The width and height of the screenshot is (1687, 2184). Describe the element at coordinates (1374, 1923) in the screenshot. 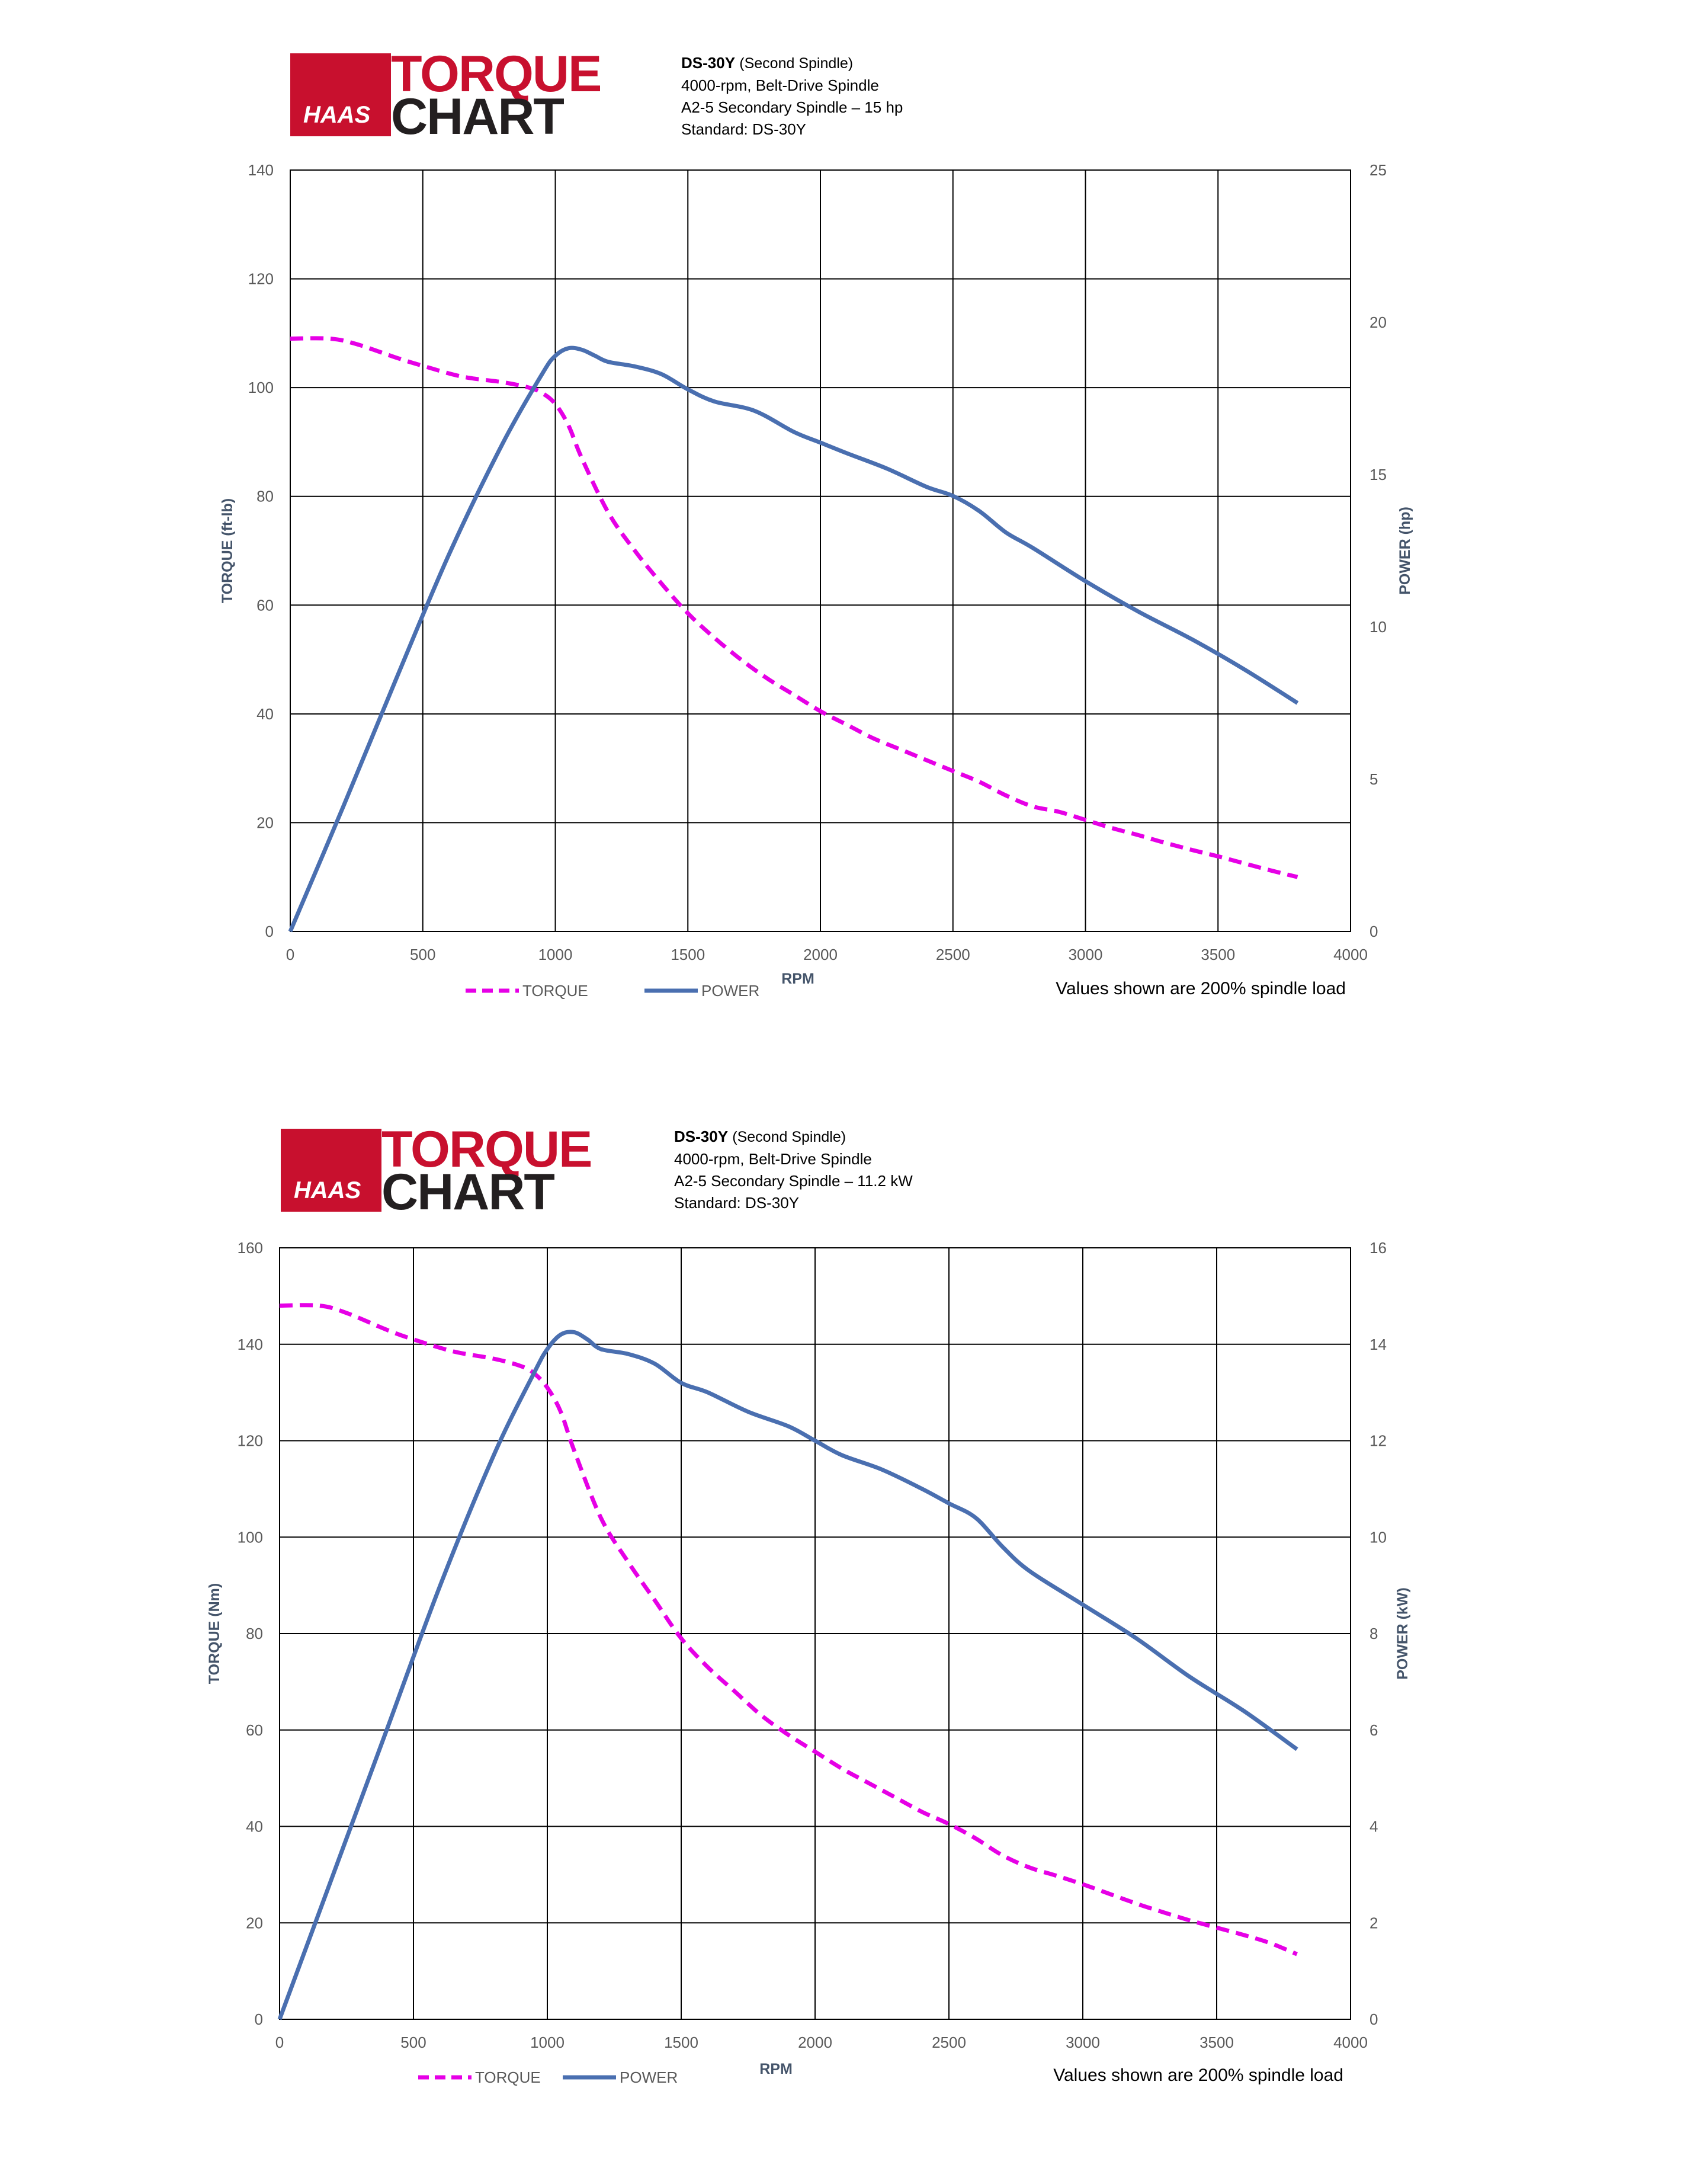

I see `y2-tick-label: 2` at that location.